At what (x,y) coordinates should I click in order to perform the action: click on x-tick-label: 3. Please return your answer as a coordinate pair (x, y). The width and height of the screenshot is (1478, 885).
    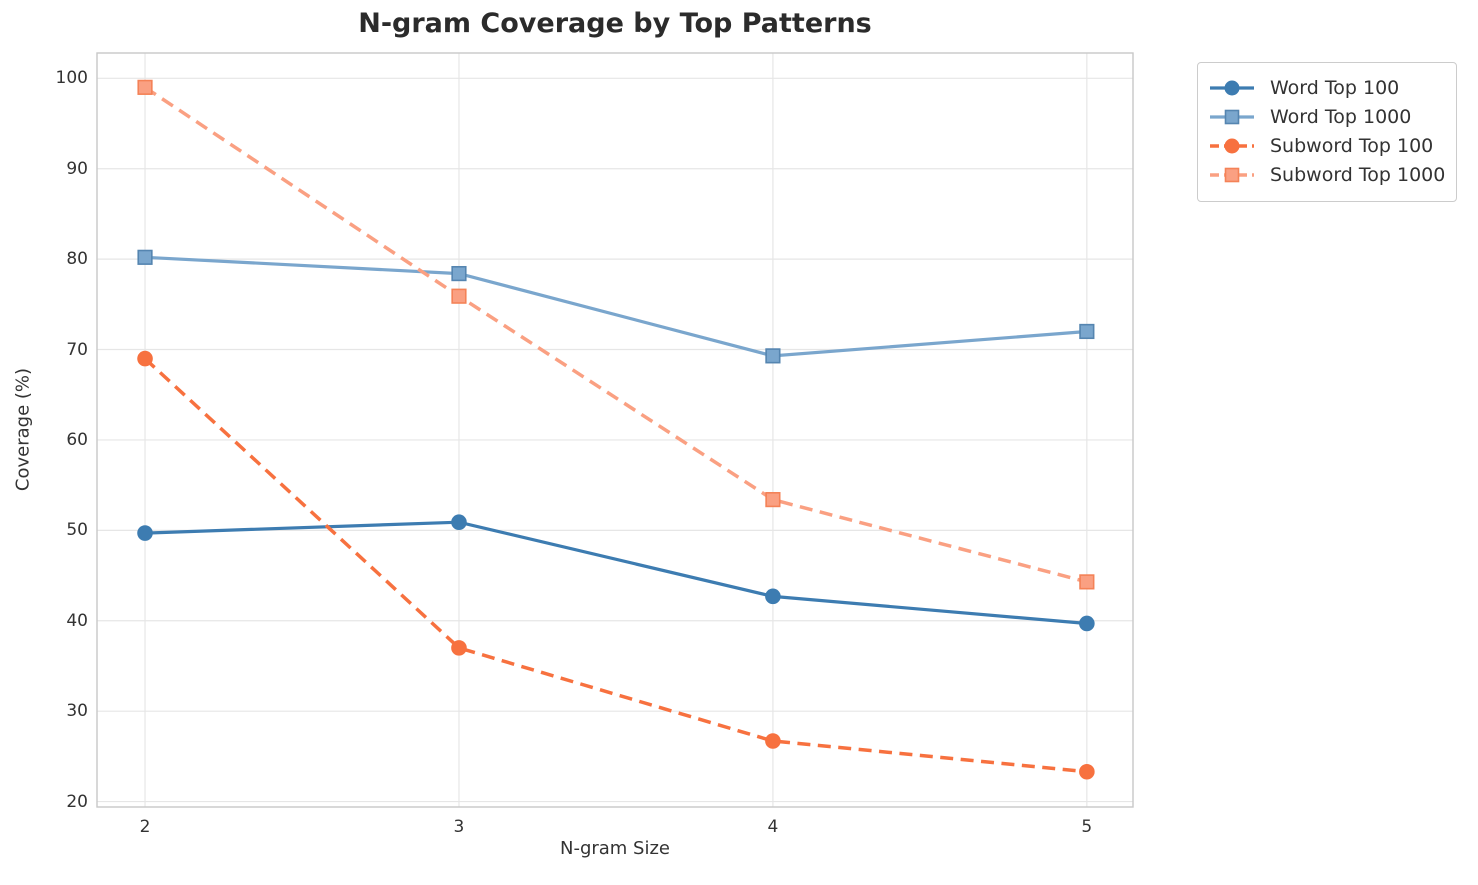
    Looking at the image, I should click on (459, 827).